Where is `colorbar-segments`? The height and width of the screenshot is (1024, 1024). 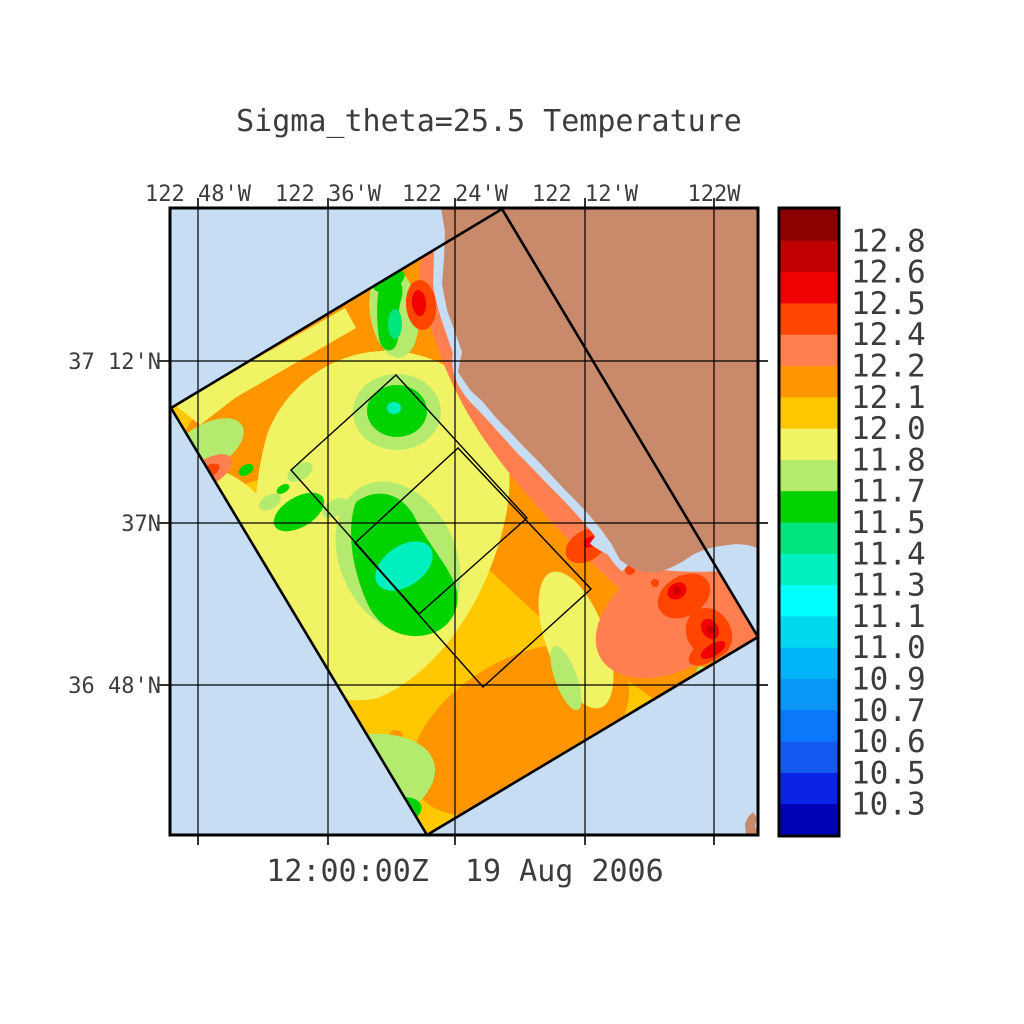 colorbar-segments is located at coordinates (809, 523).